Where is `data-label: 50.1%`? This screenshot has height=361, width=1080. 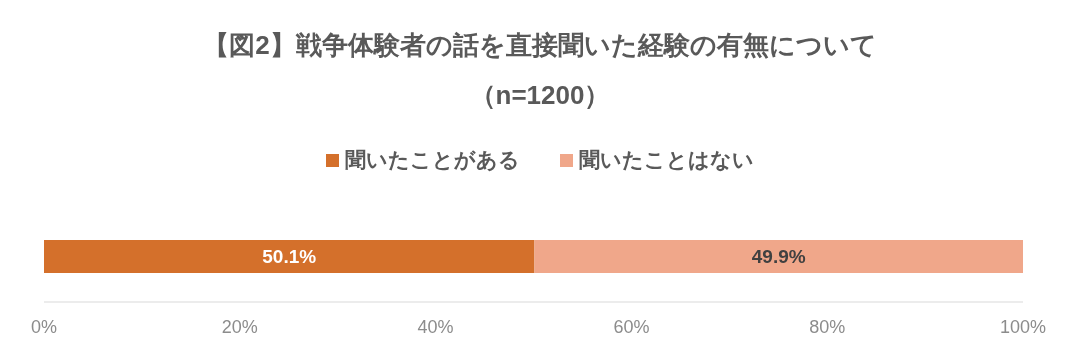
data-label: 50.1% is located at coordinates (289, 256).